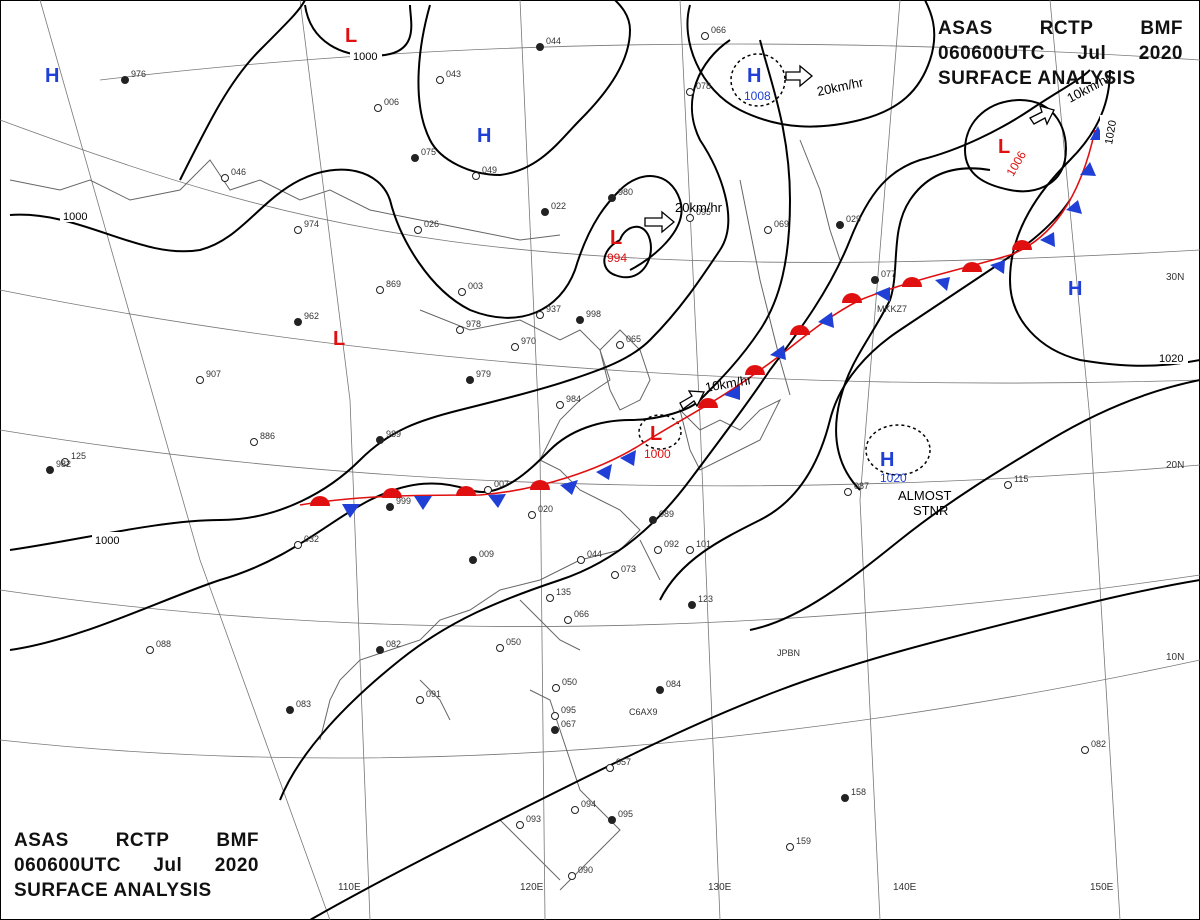 The width and height of the screenshot is (1200, 920). Describe the element at coordinates (888, 274) in the screenshot. I see `station-pressure: 077` at that location.